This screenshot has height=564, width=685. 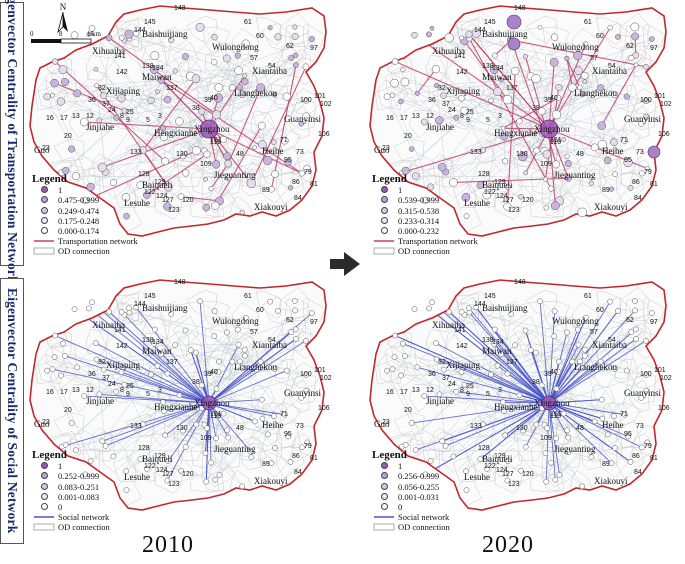 I want to click on legend-line-label: Transportation network, so click(x=438, y=241).